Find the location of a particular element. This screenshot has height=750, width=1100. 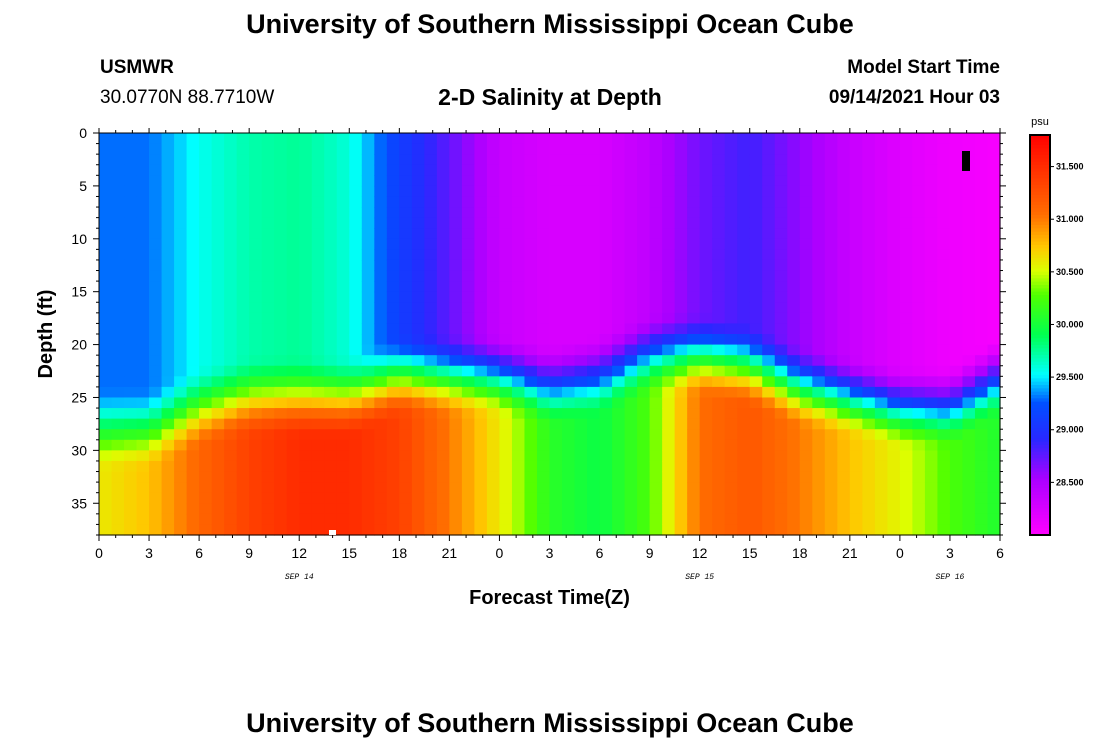

y-tick-label: 30 is located at coordinates (79, 450).